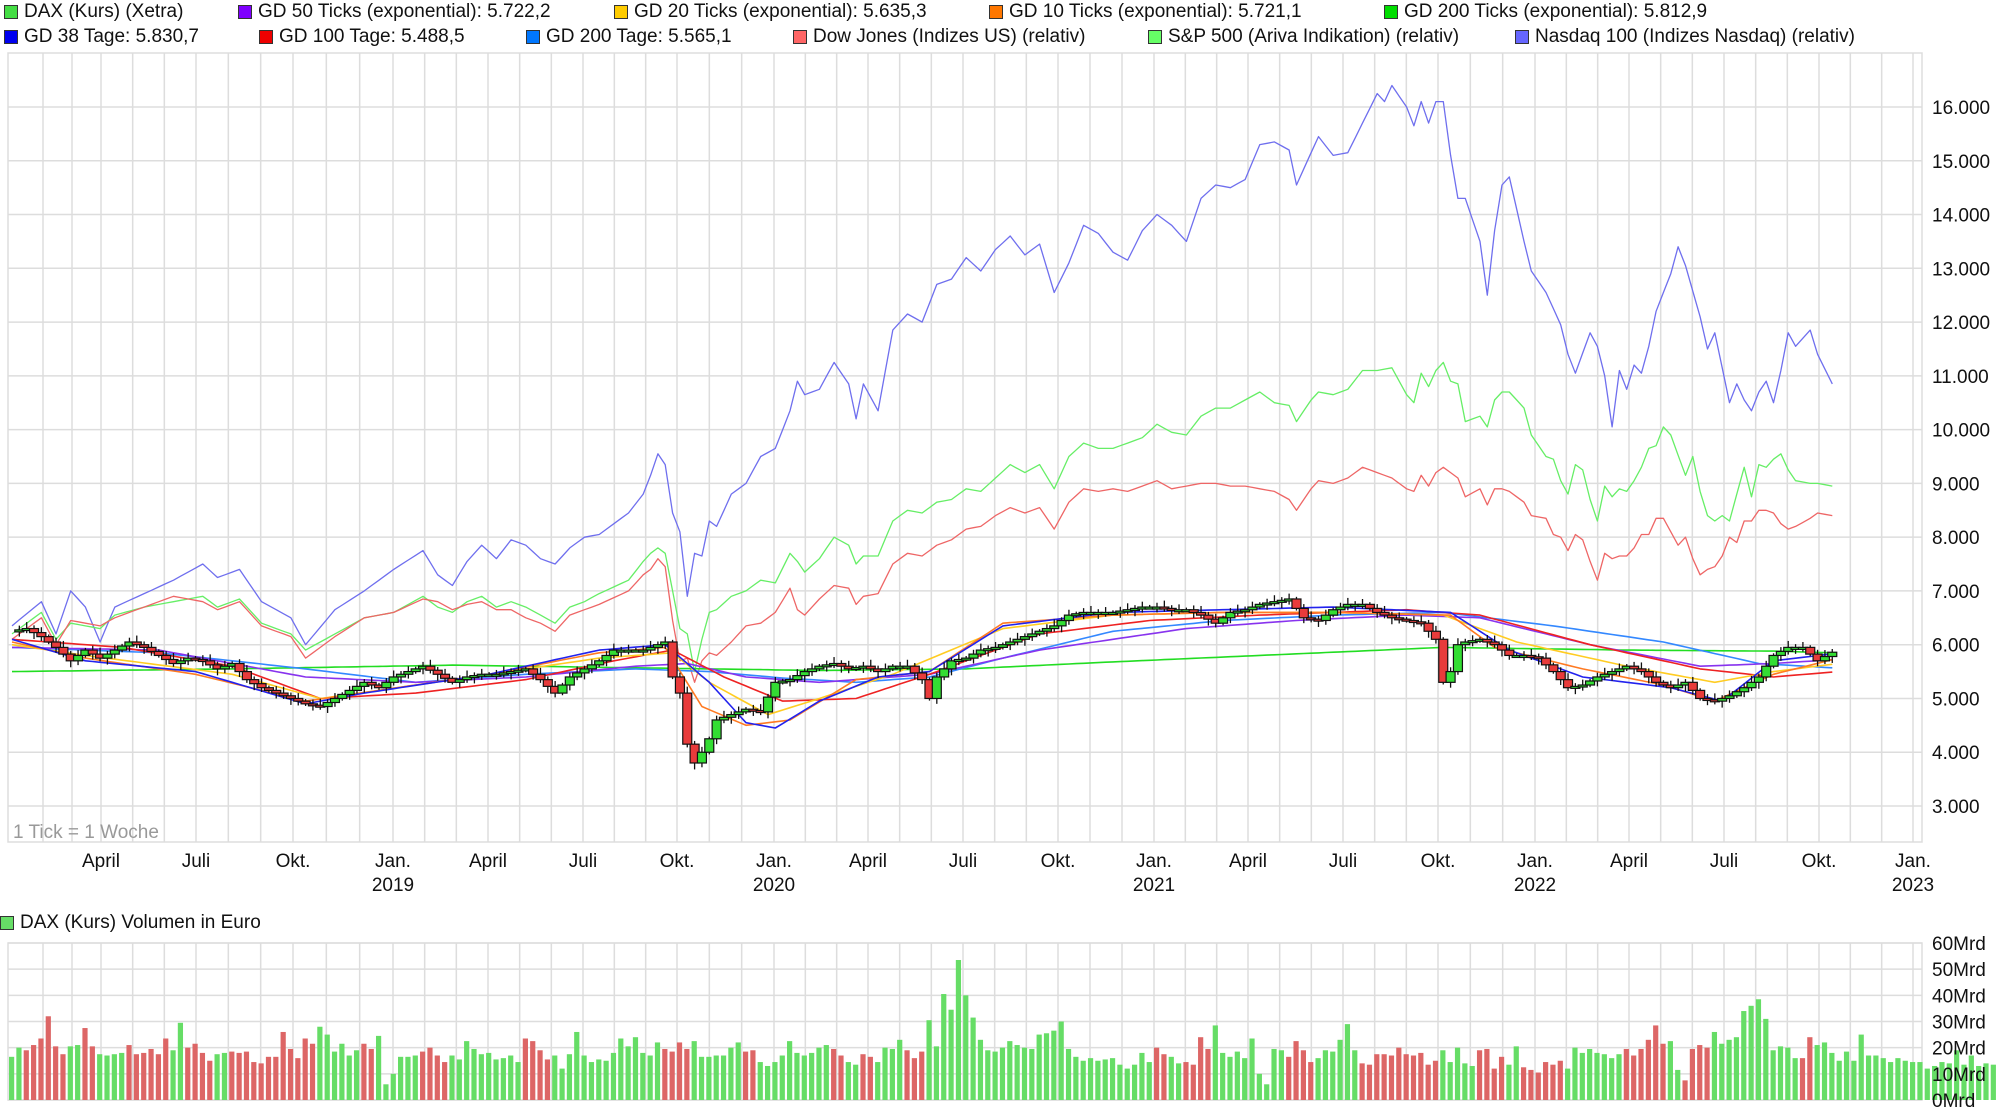  What do you see at coordinates (1961, 162) in the screenshot?
I see `y-tick-label: 15.000` at bounding box center [1961, 162].